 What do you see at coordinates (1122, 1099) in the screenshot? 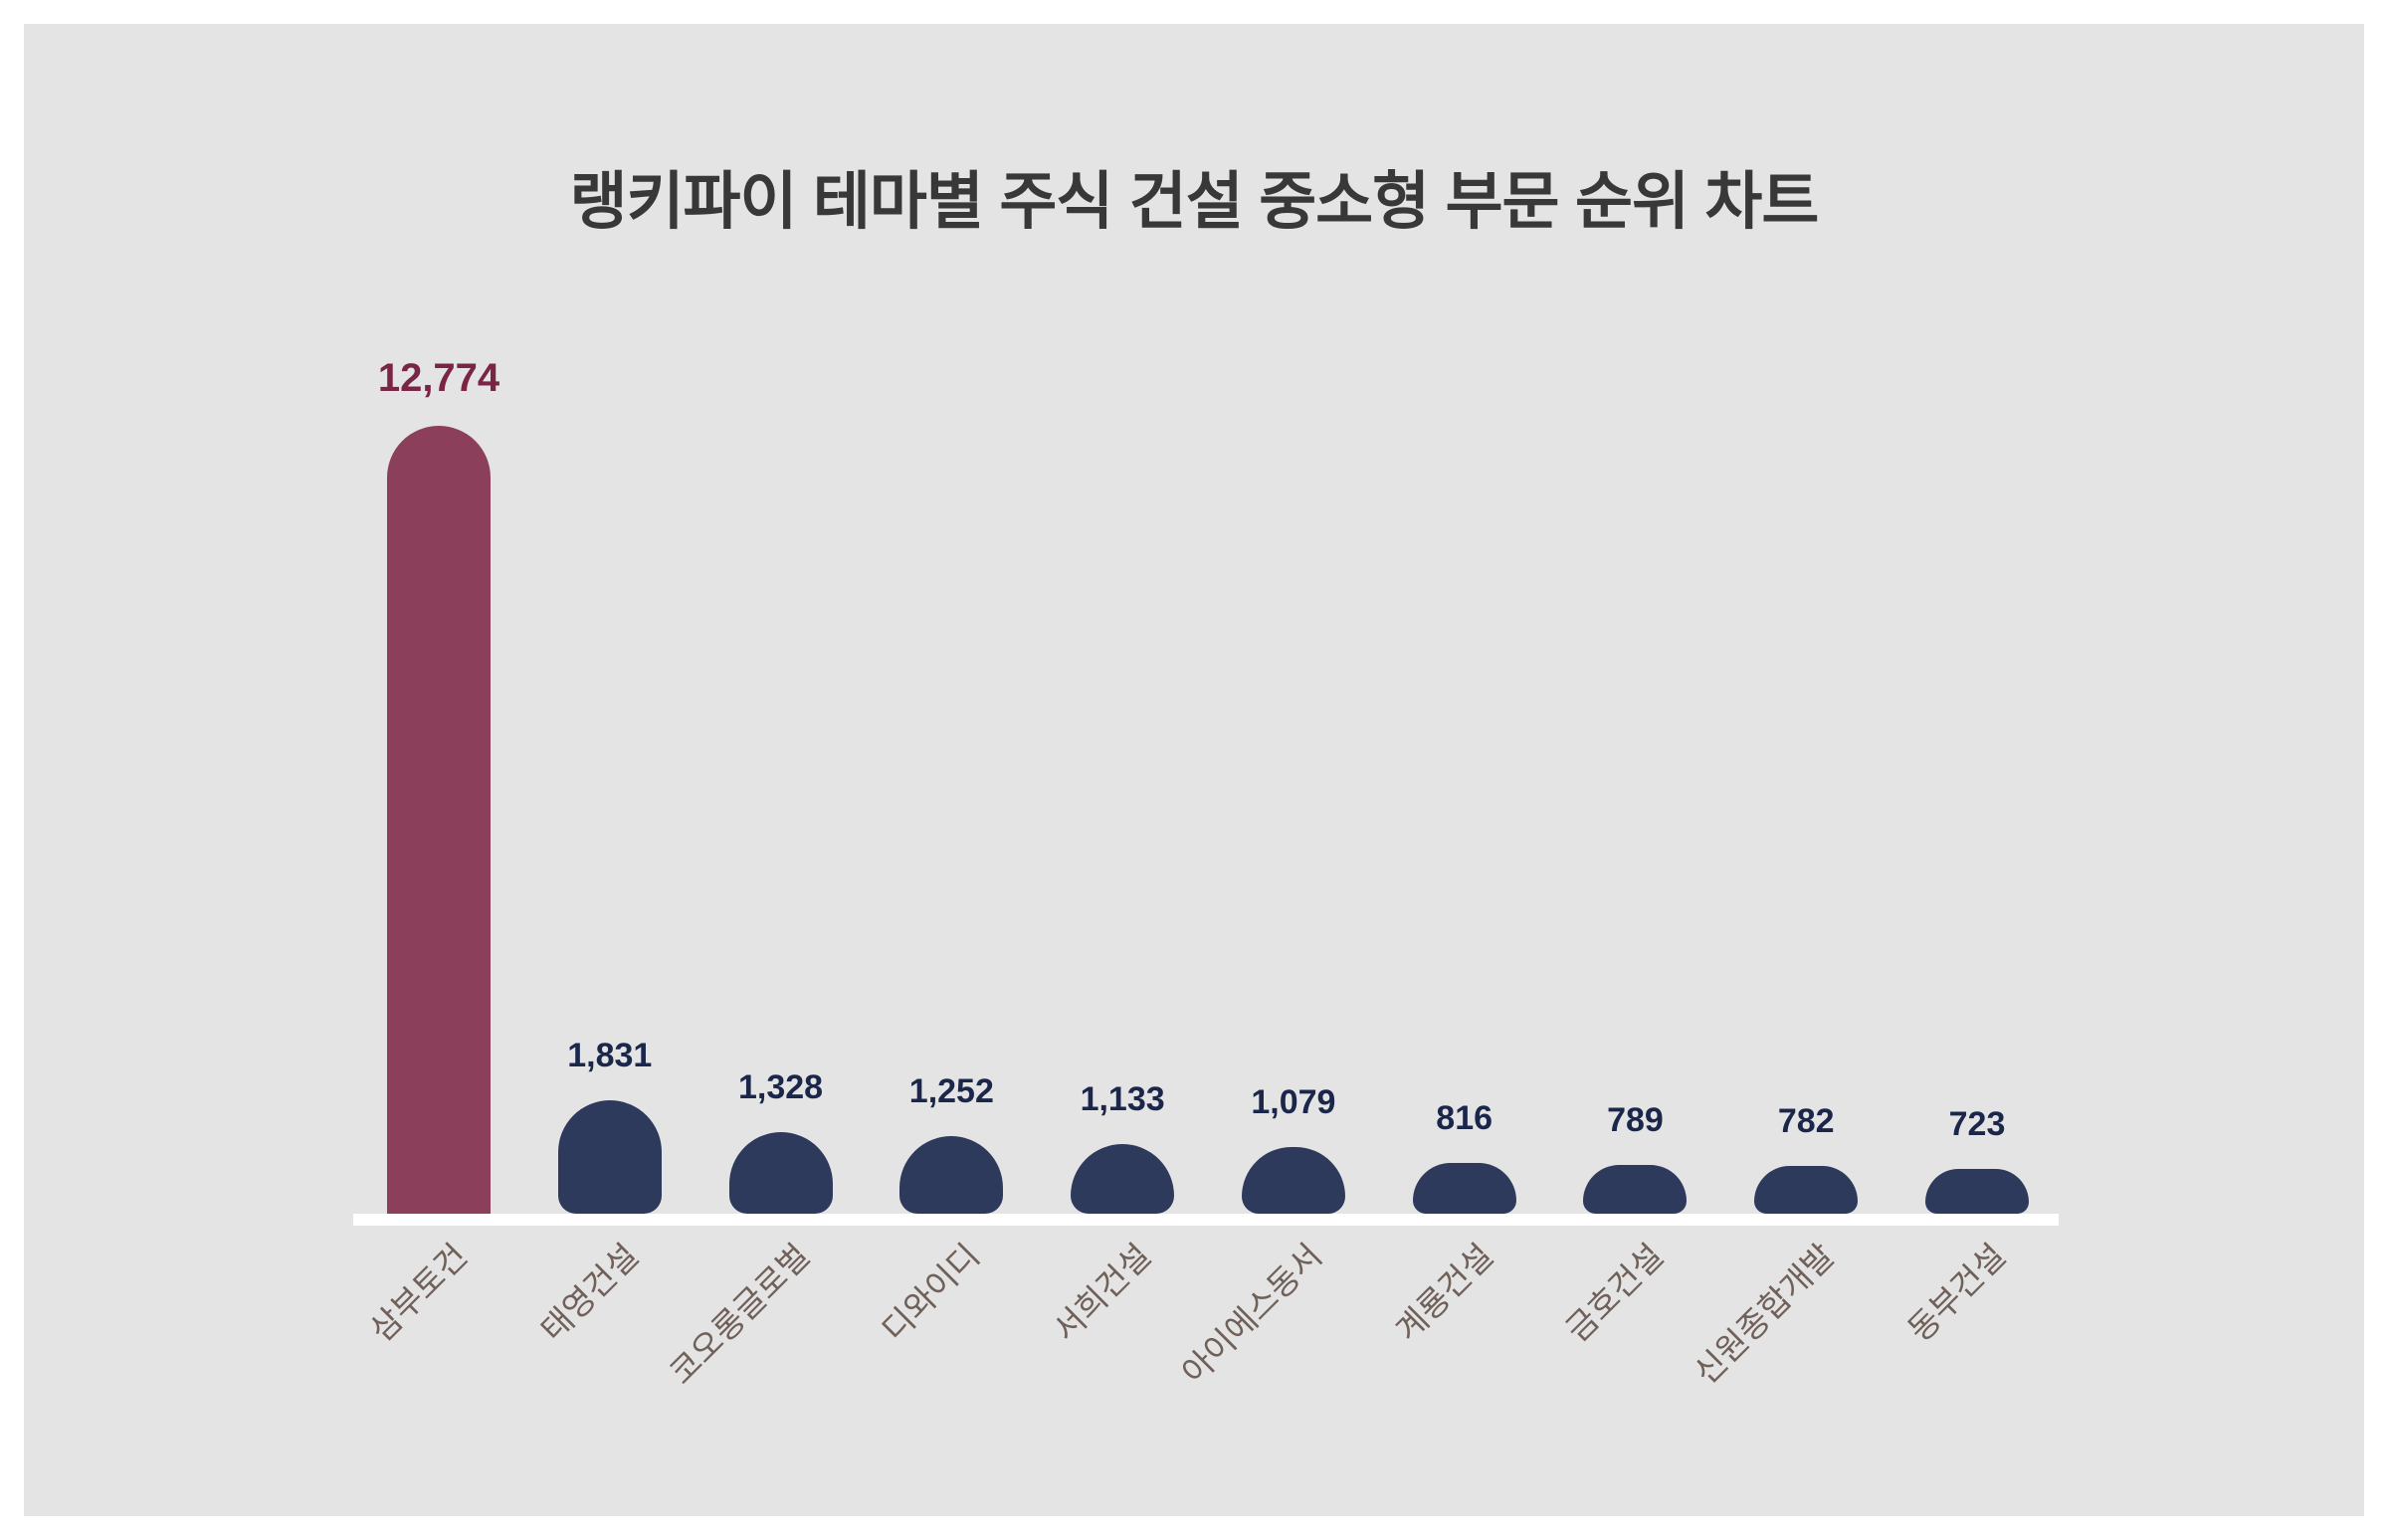
I see `bar-value-label: 1,133` at bounding box center [1122, 1099].